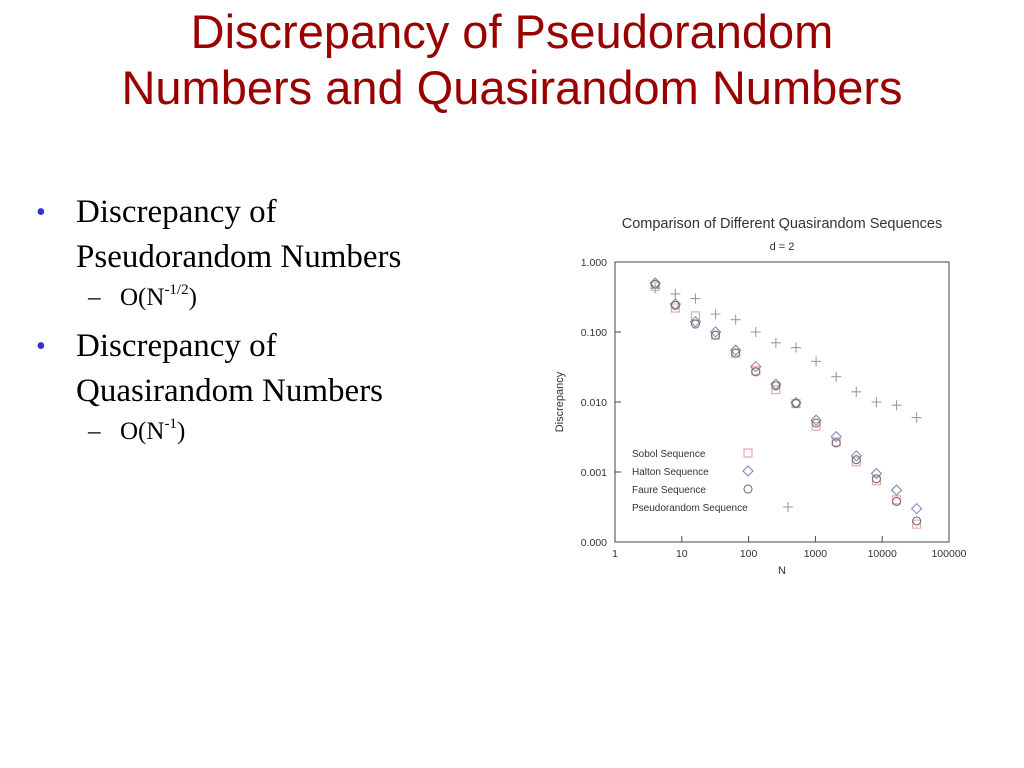 This screenshot has width=1024, height=768. What do you see at coordinates (286, 432) in the screenshot?
I see `sub-bullet-quasirandom-order: – O(N-1)` at bounding box center [286, 432].